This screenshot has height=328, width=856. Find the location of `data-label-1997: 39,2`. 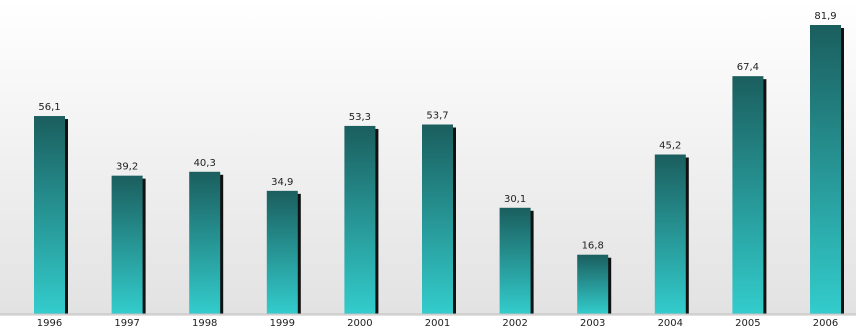

data-label-1997: 39,2 is located at coordinates (127, 167).